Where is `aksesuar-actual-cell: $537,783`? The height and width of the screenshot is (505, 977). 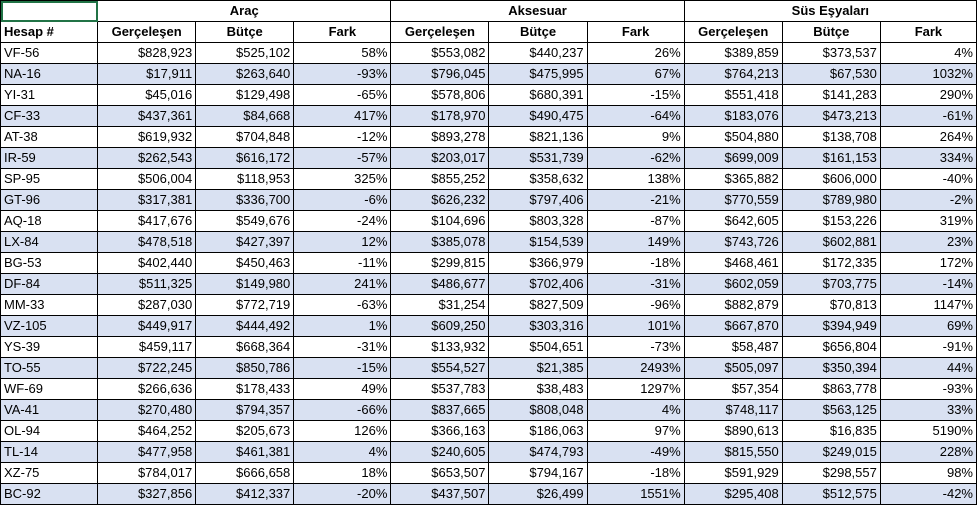
aksesuar-actual-cell: $537,783 is located at coordinates (440, 389).